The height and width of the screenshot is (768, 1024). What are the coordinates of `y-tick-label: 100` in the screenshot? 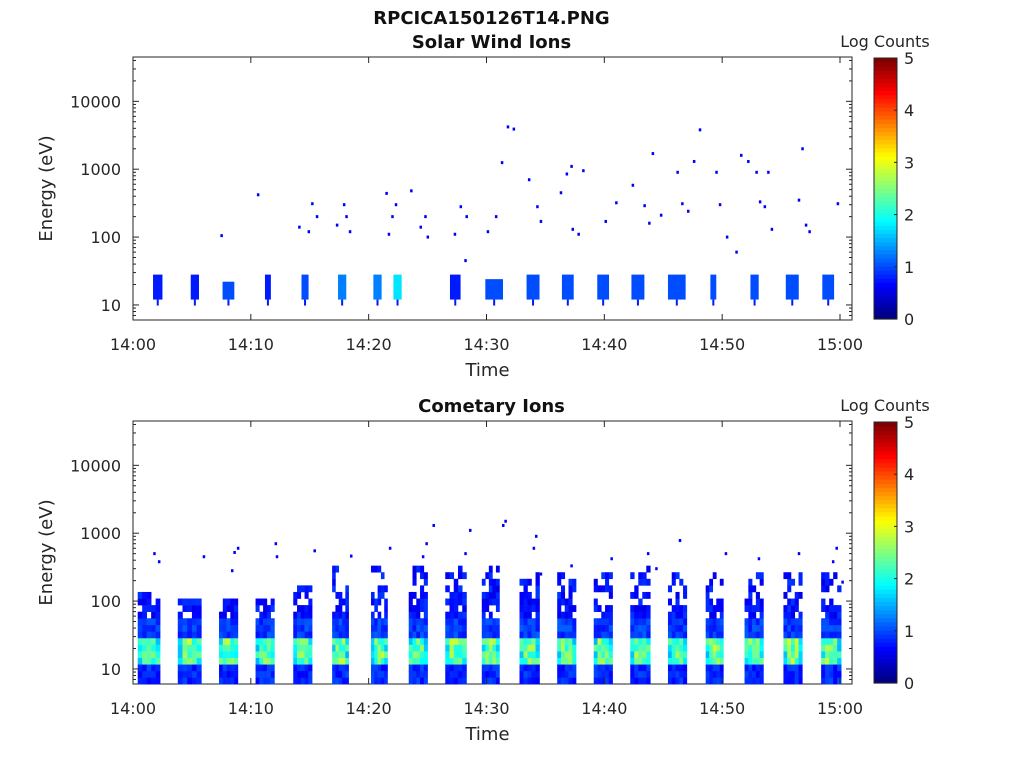 It's located at (105, 601).